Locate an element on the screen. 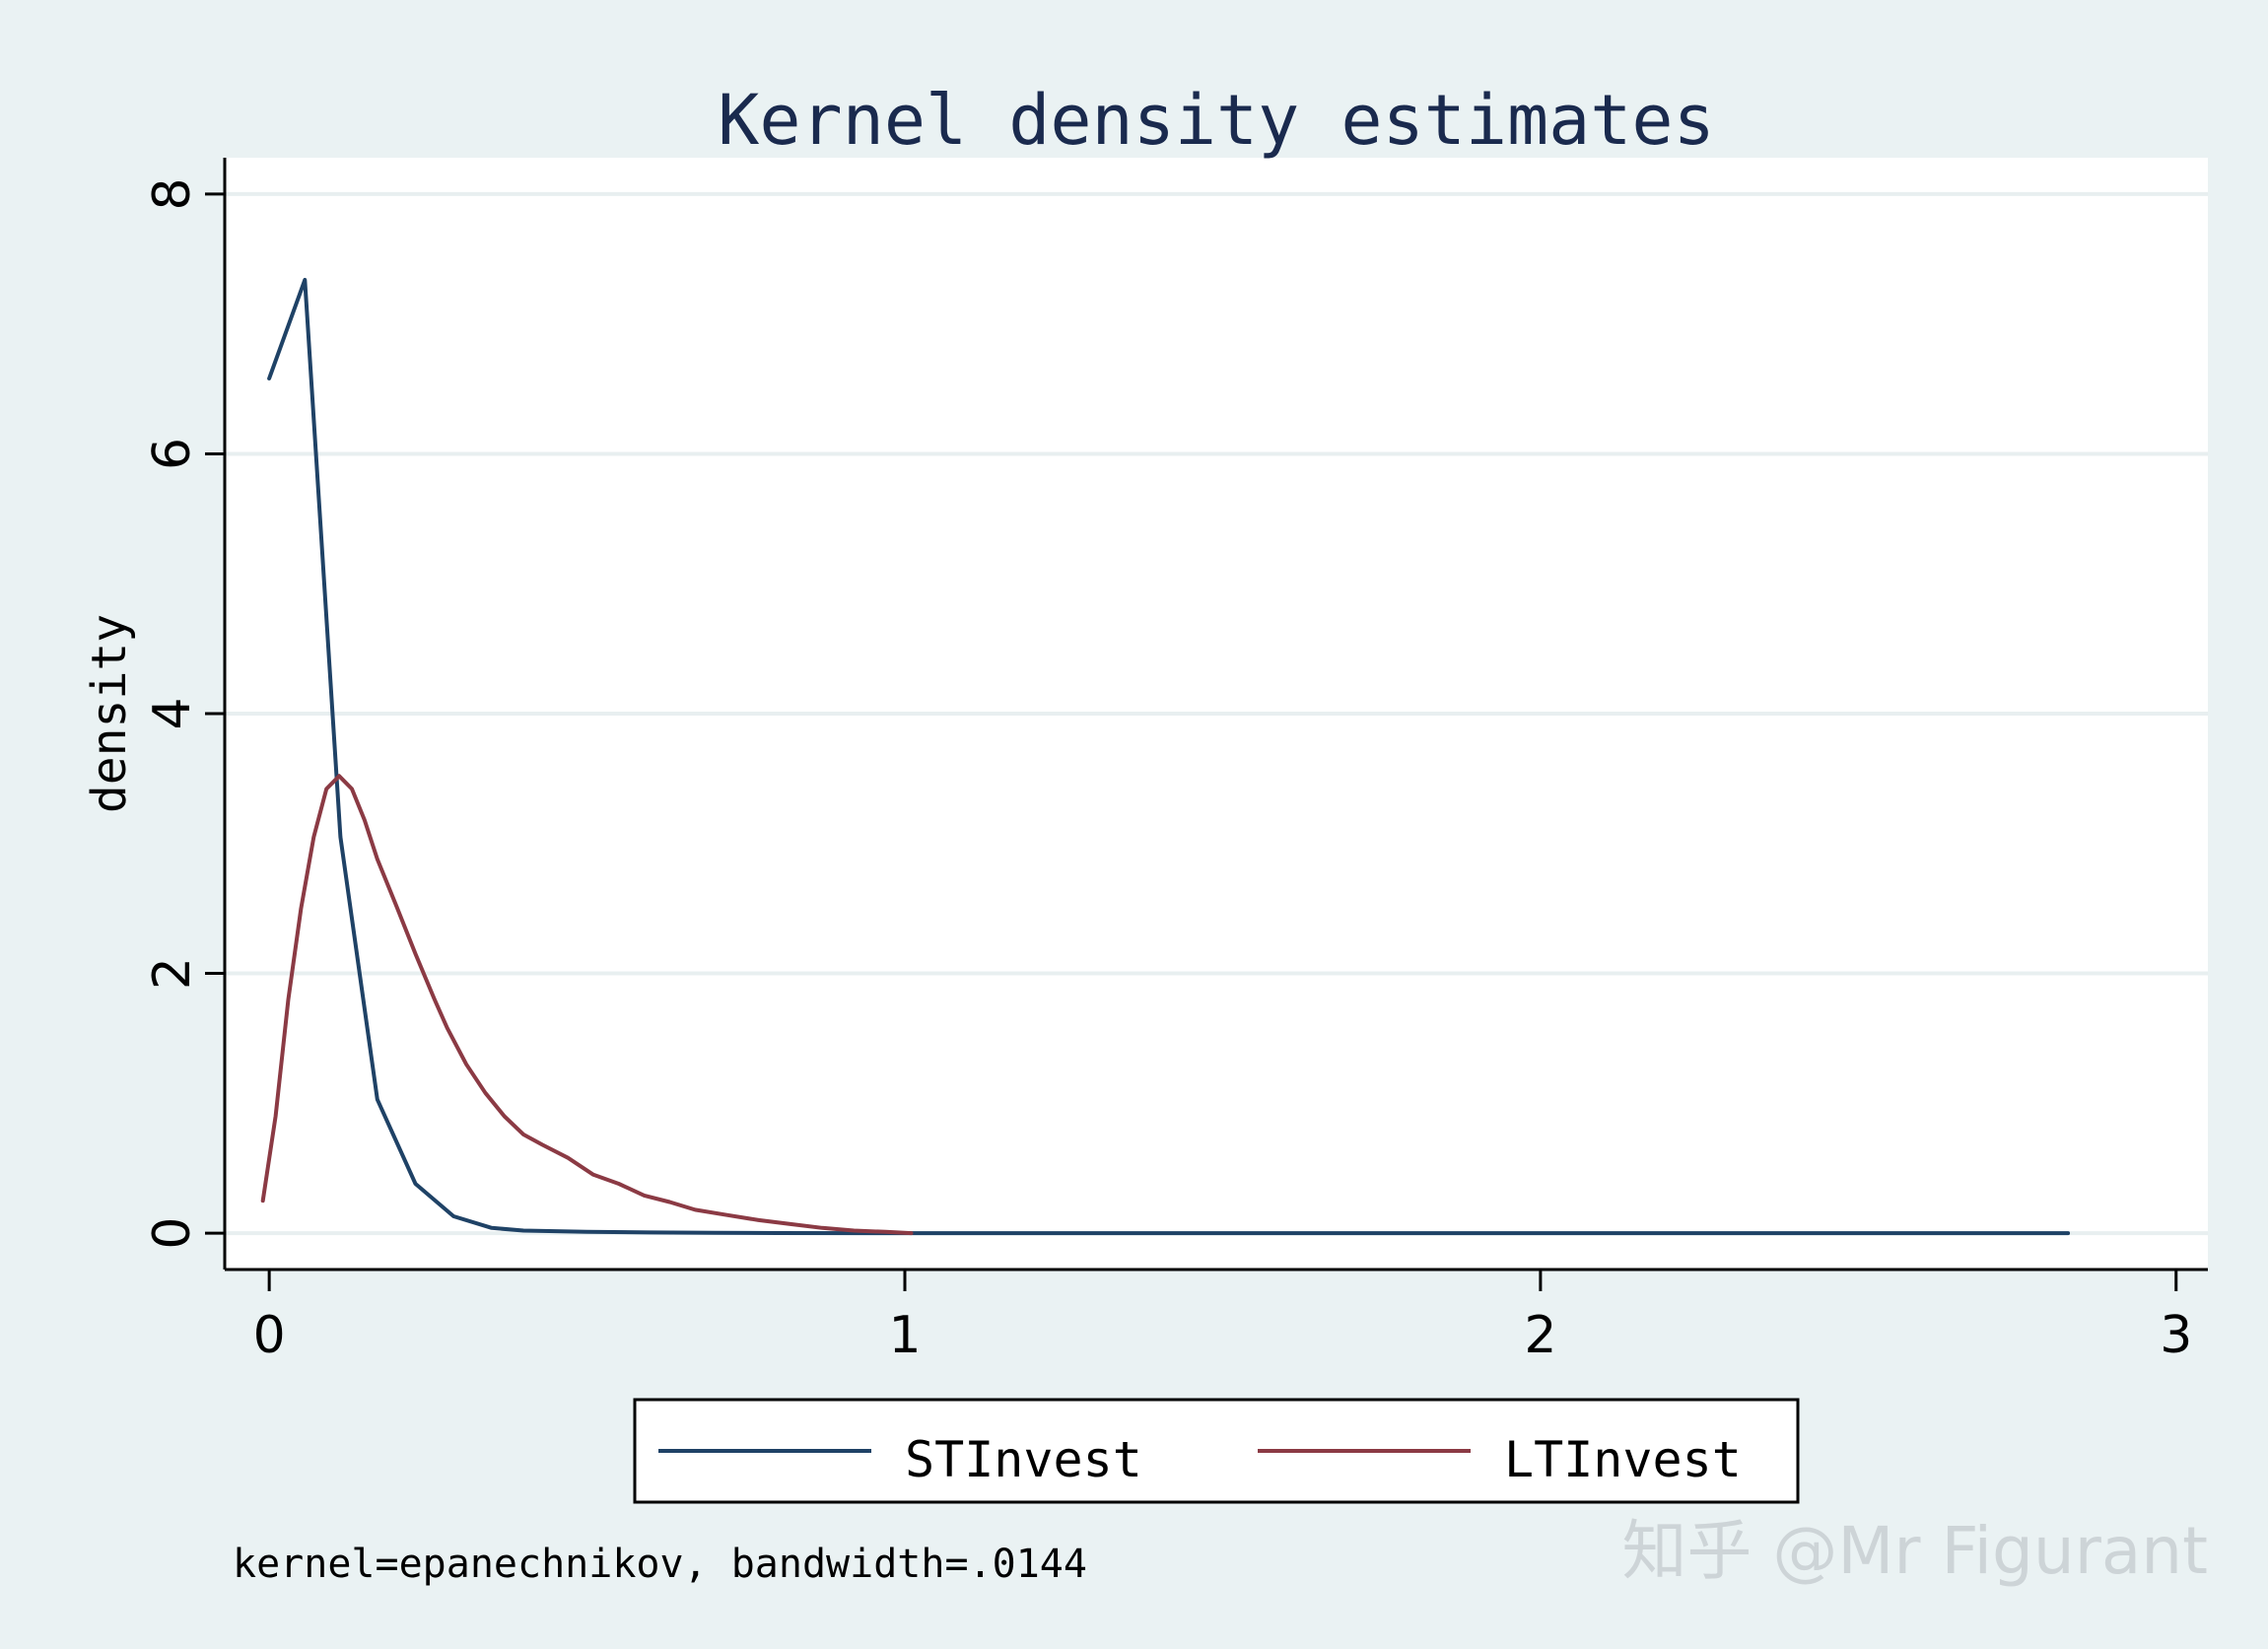 This screenshot has width=2268, height=1649. legend: STInvest LTInvest is located at coordinates (1216, 1451).